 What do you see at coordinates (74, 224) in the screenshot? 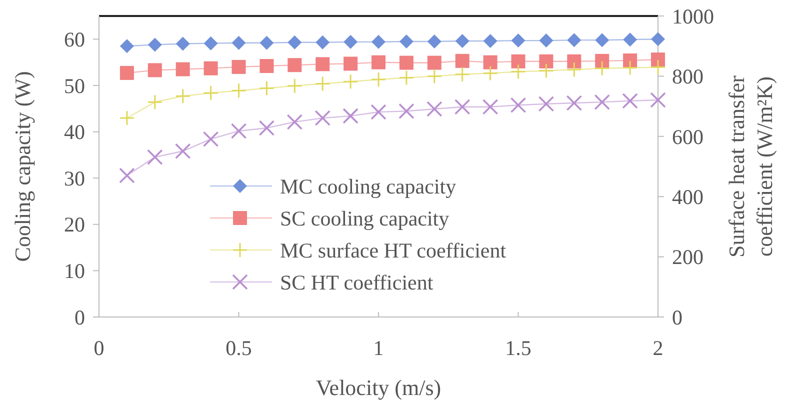
I see `y-tick-label: 20` at bounding box center [74, 224].